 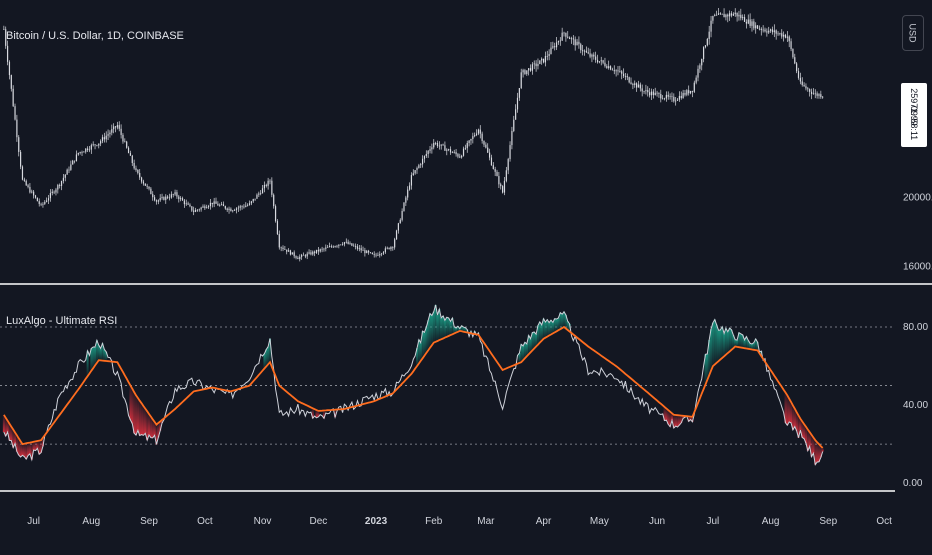 I want to click on time-tick-label: Nov, so click(x=263, y=521).